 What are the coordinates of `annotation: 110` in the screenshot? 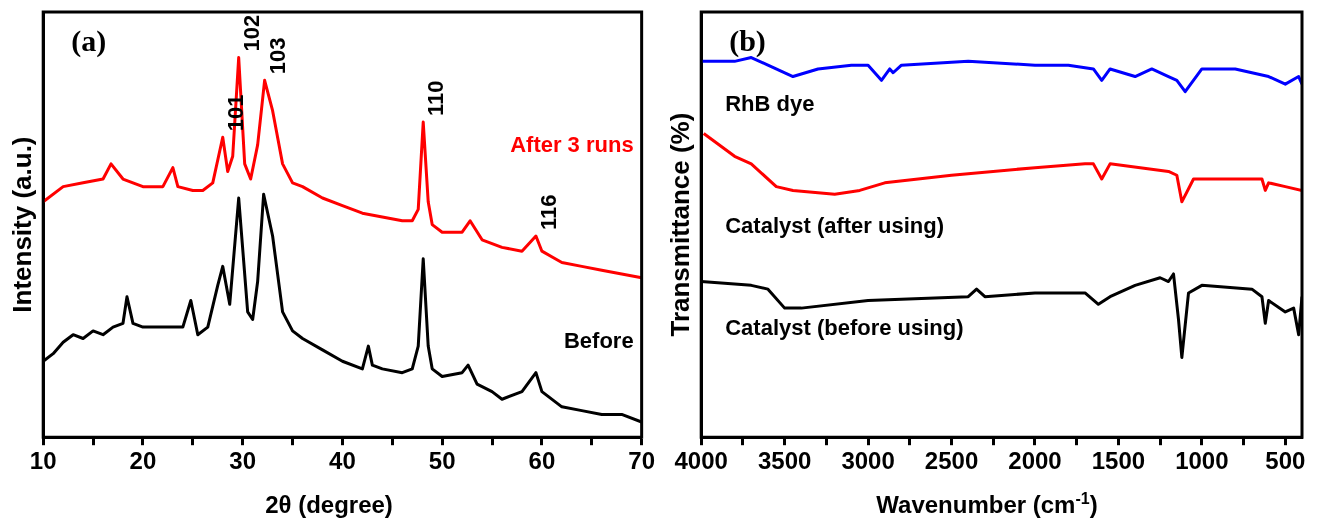 It's located at (436, 98).